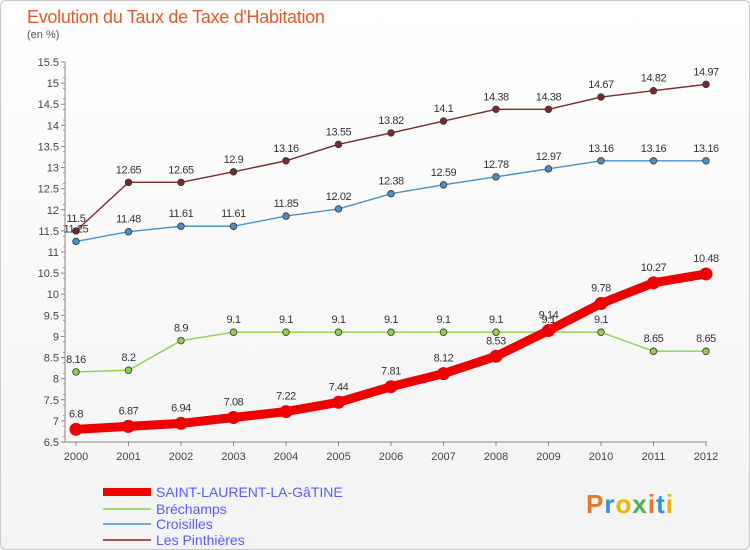  What do you see at coordinates (391, 182) in the screenshot?
I see `data-label: 12.38` at bounding box center [391, 182].